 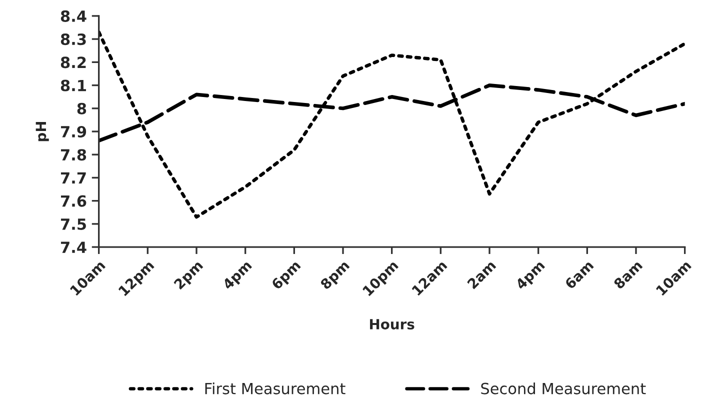 What do you see at coordinates (73, 224) in the screenshot?
I see `y-tick-label: 7.5` at bounding box center [73, 224].